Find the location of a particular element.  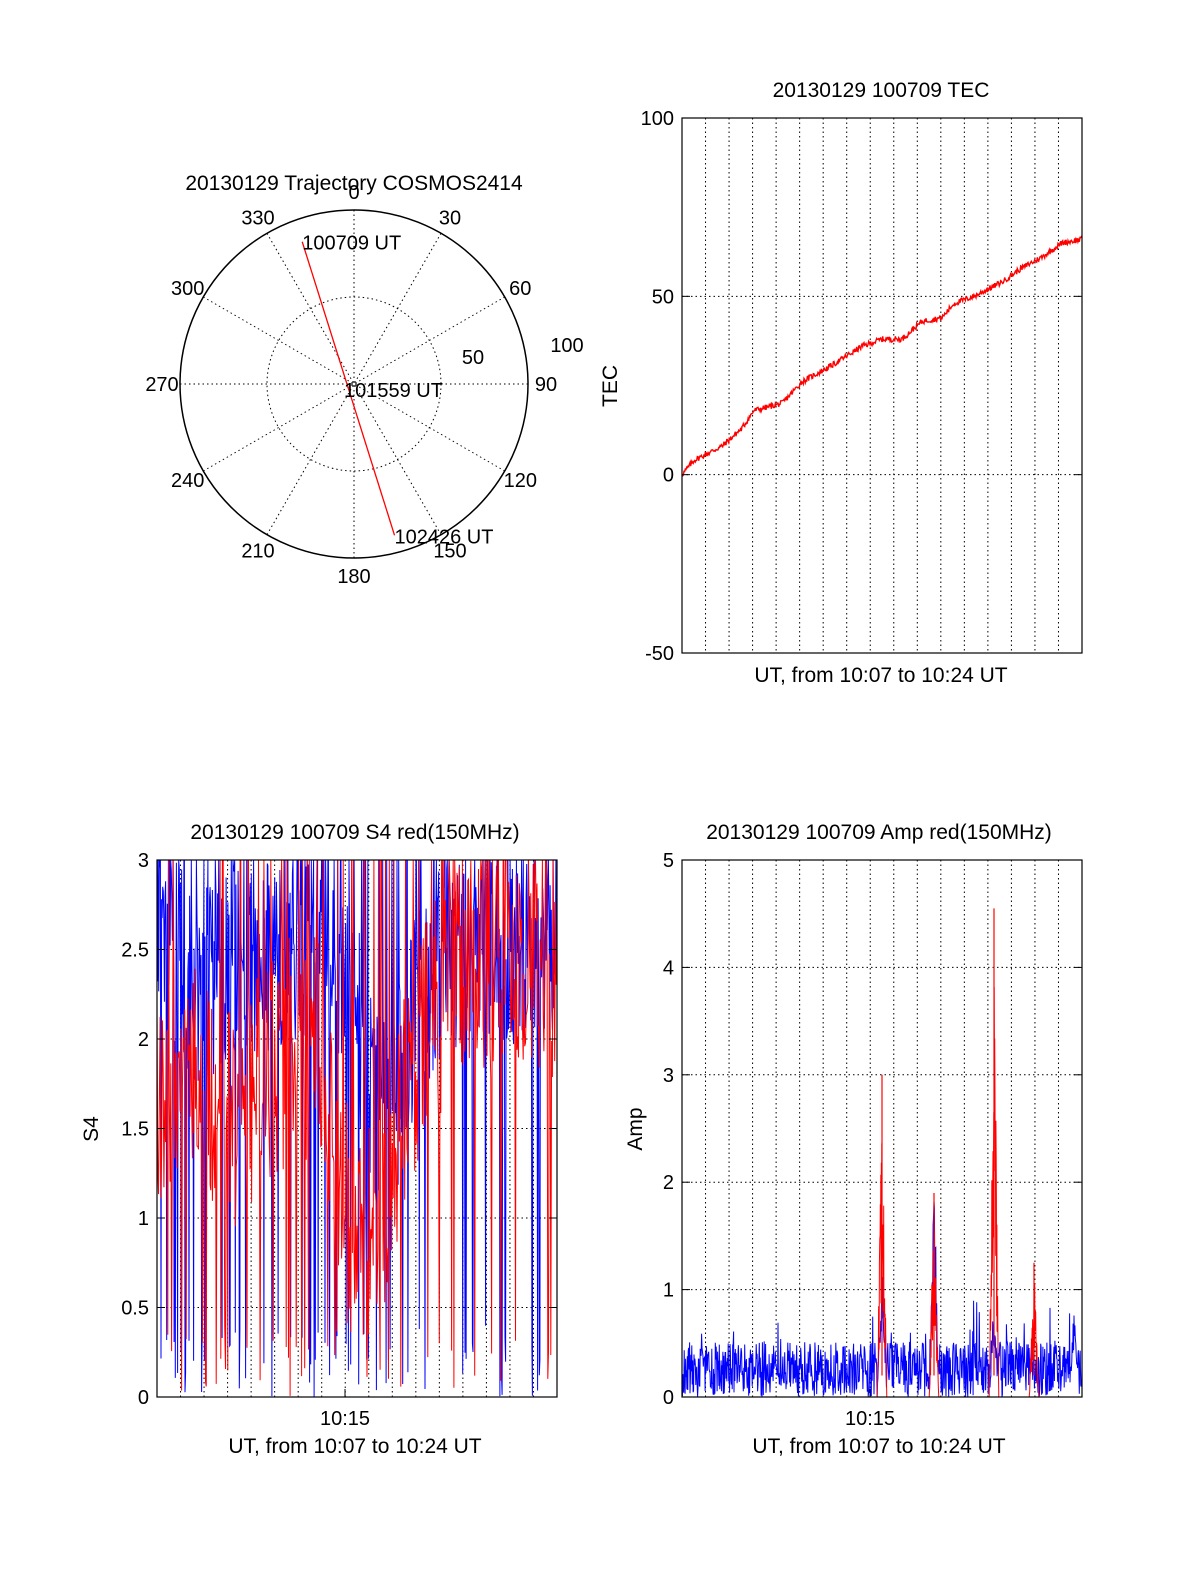

s4-ytick-label: 1 is located at coordinates (143, 1219).